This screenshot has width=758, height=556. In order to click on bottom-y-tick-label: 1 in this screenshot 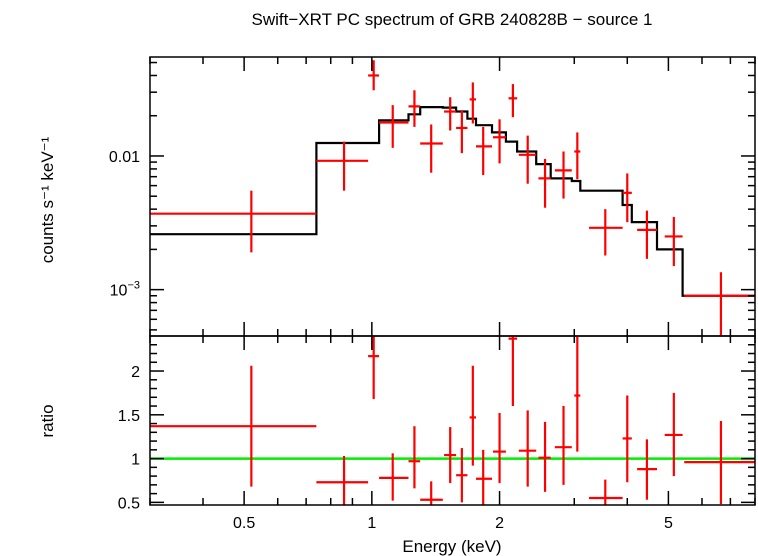, I will do `click(135, 460)`.